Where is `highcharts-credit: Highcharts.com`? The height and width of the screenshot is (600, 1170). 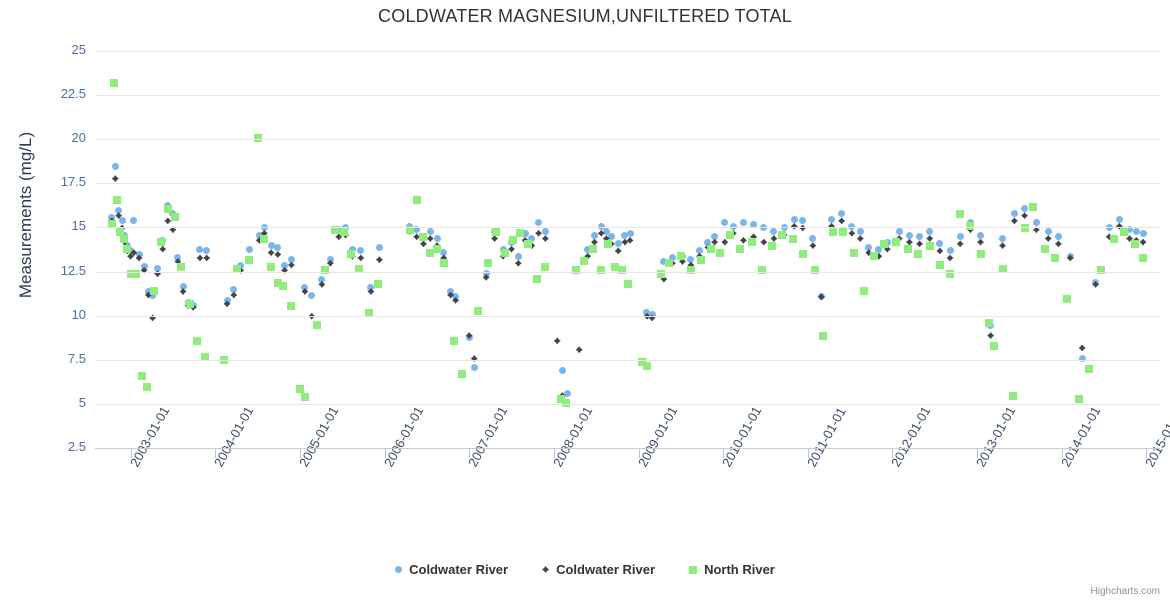 highcharts-credit: Highcharts.com is located at coordinates (1125, 591).